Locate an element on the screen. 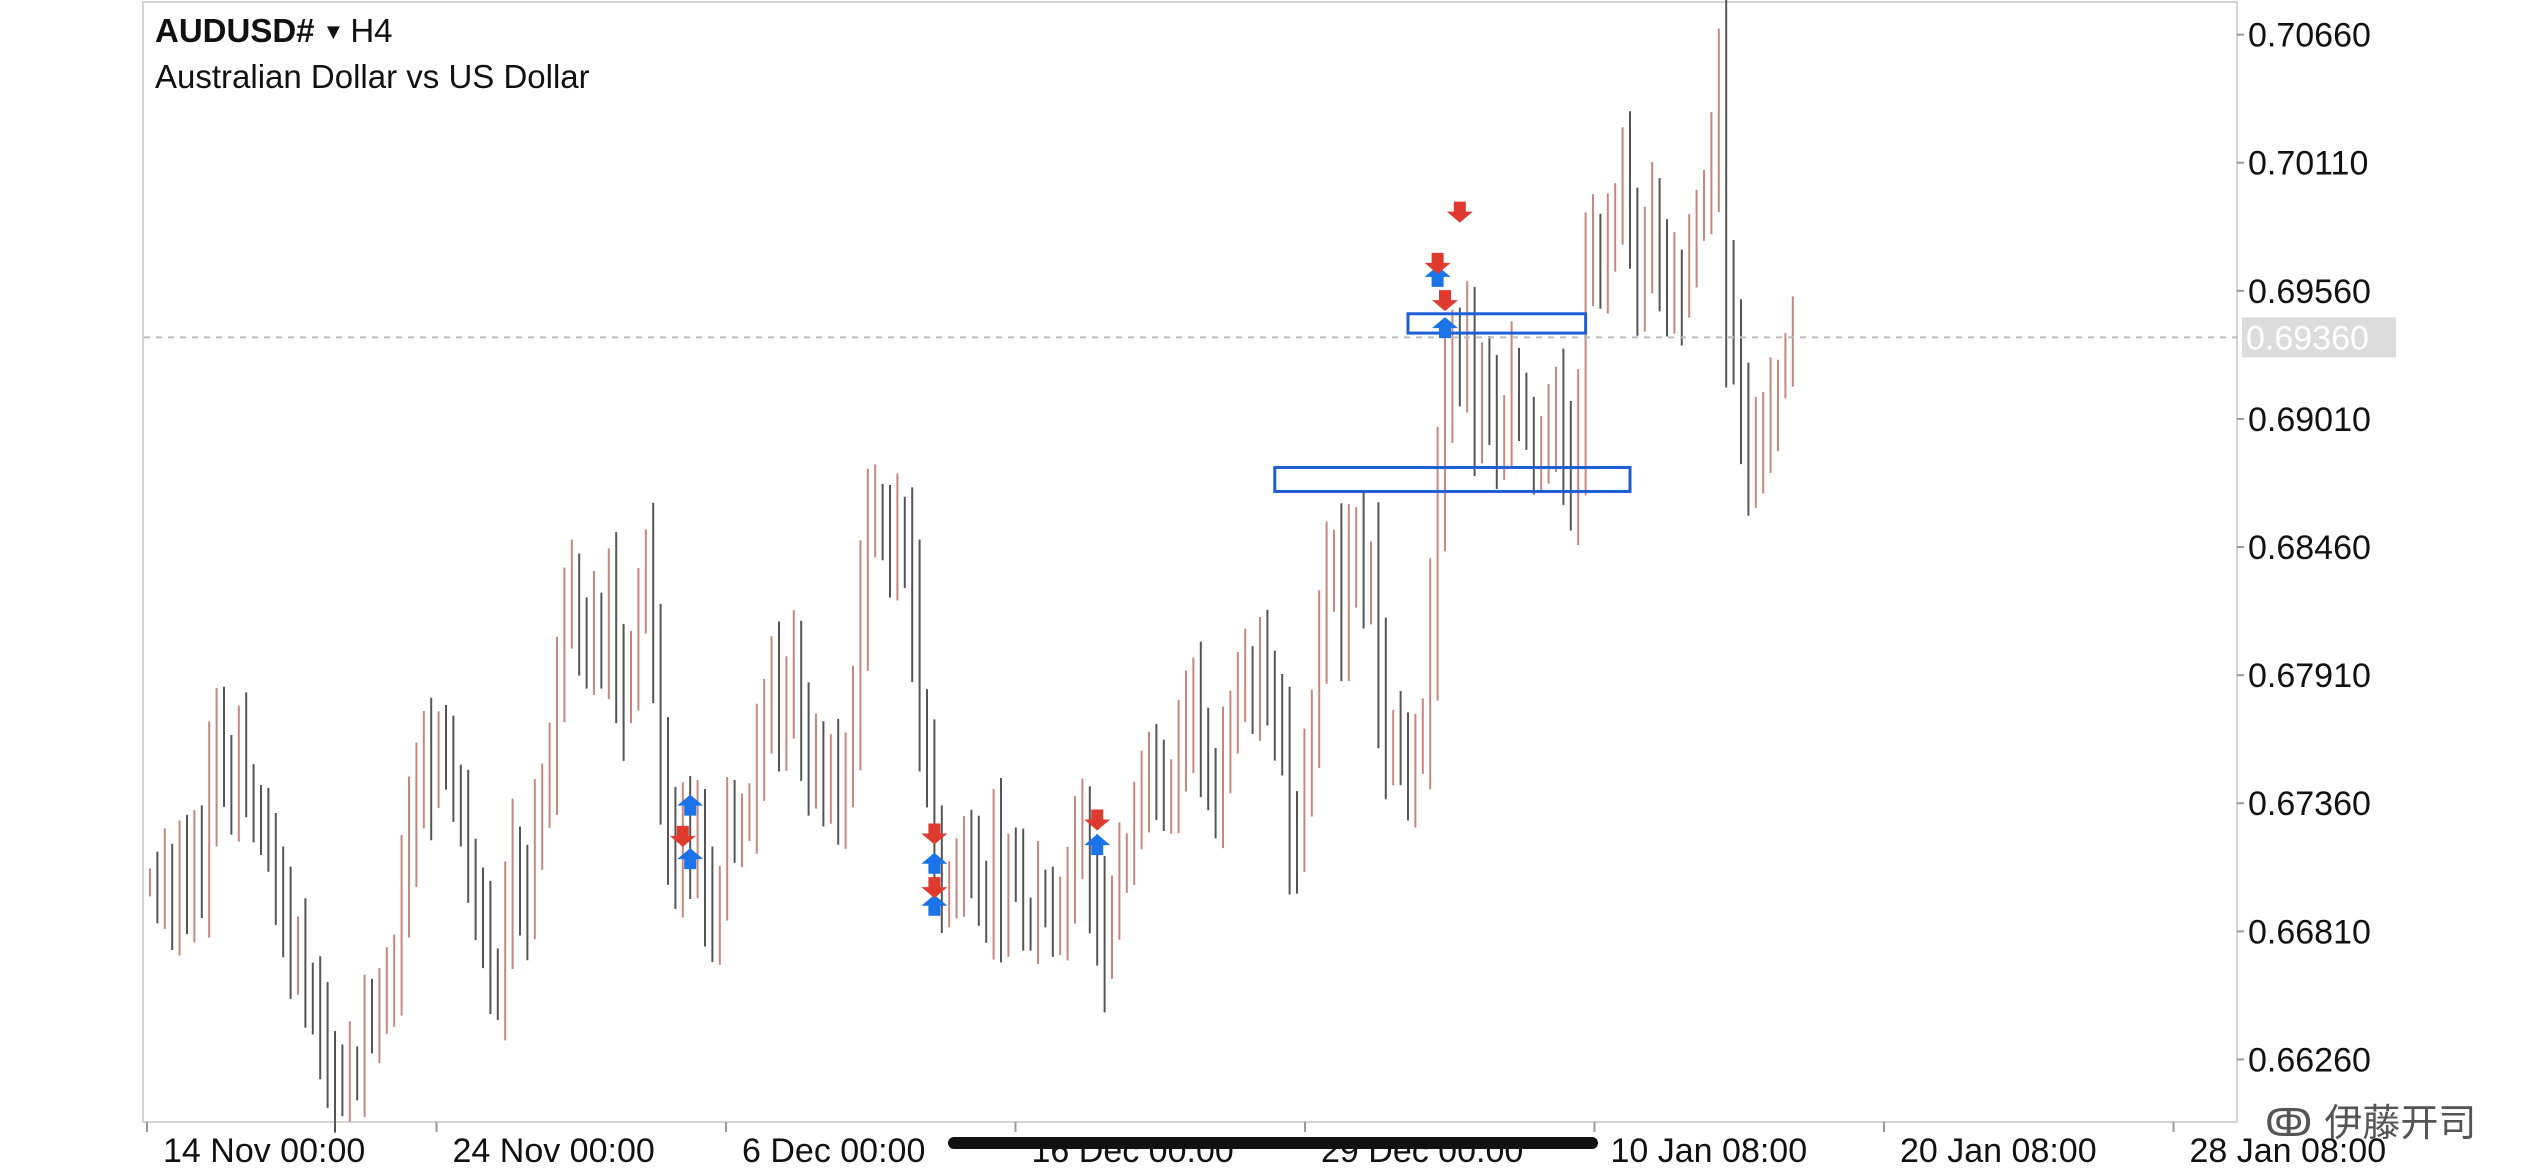 Image resolution: width=2532 pixels, height=1170 pixels. chart-header: AUDUSD# ▼ H4 is located at coordinates (274, 30).